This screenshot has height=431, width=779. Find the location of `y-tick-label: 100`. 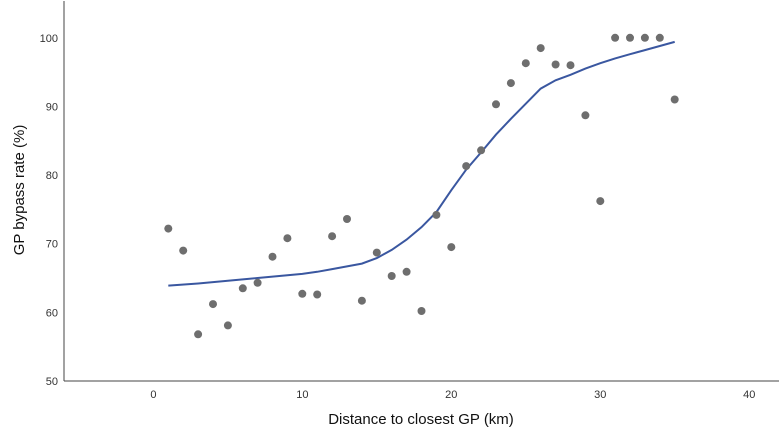

y-tick-label: 100 is located at coordinates (49, 39).